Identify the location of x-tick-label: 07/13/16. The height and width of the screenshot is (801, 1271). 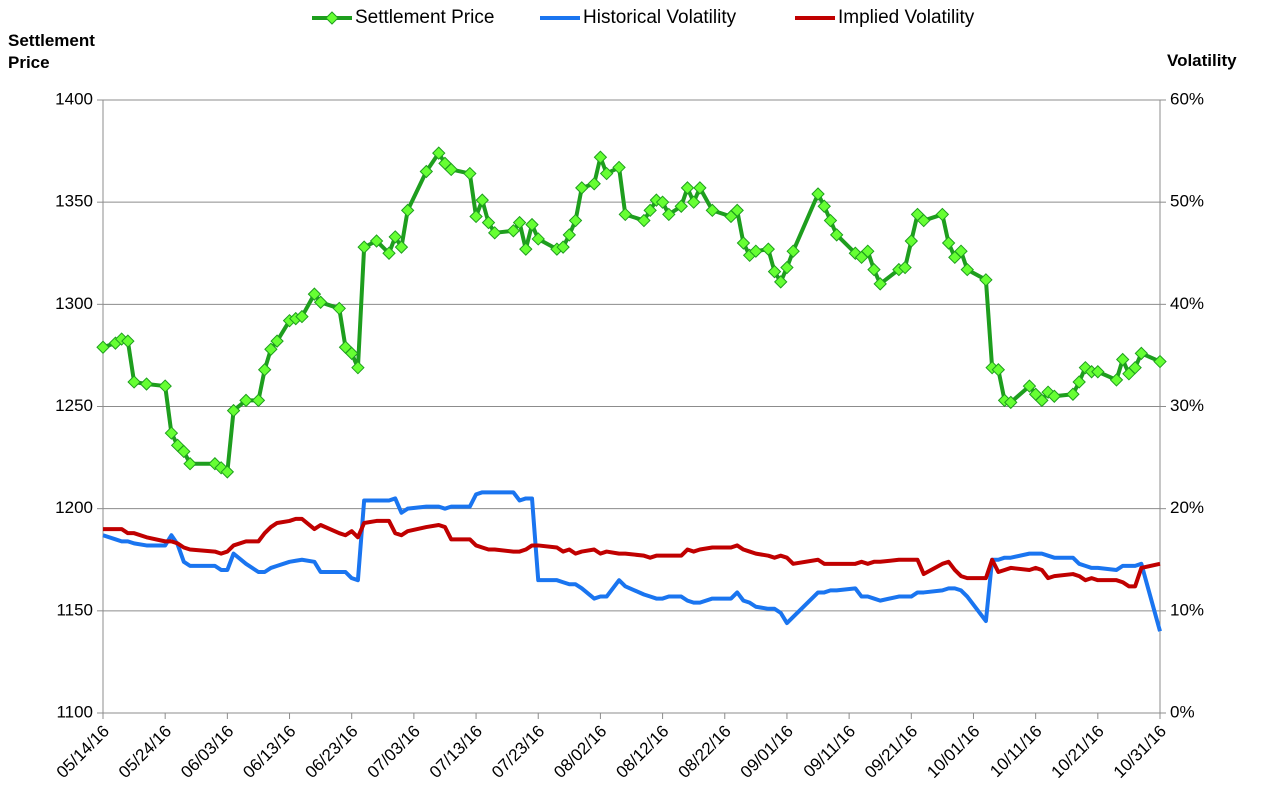
(456, 752).